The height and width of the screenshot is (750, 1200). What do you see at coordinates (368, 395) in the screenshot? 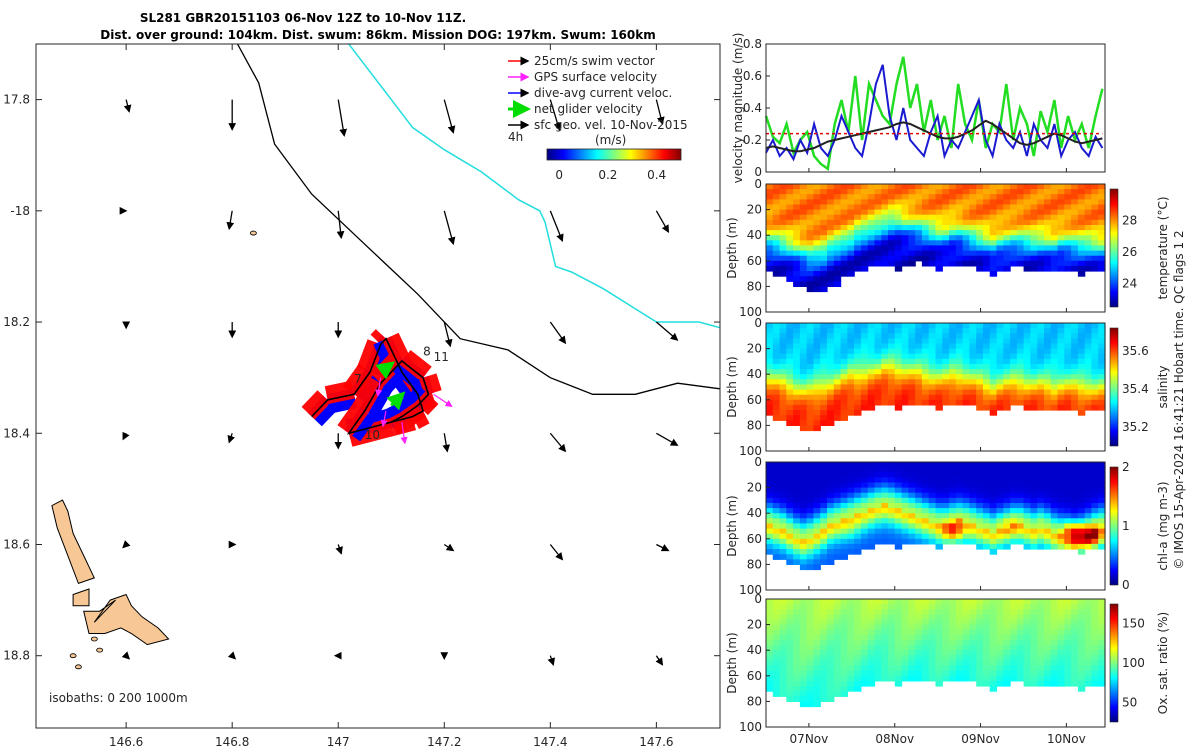
I see `swim-vectors` at bounding box center [368, 395].